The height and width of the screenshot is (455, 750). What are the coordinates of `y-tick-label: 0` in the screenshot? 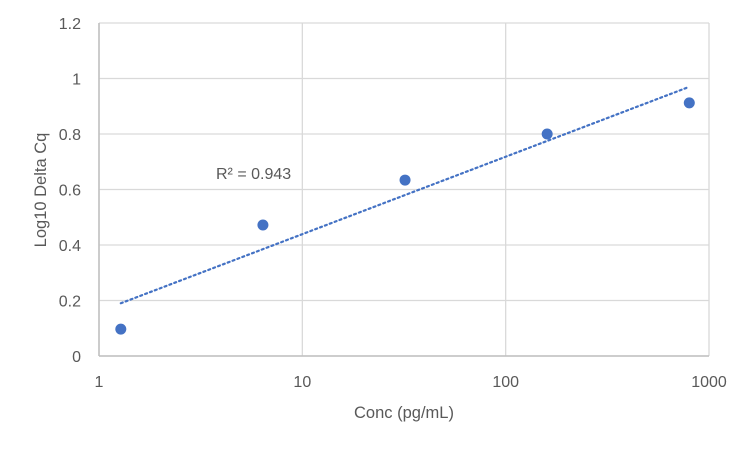 It's located at (76, 357).